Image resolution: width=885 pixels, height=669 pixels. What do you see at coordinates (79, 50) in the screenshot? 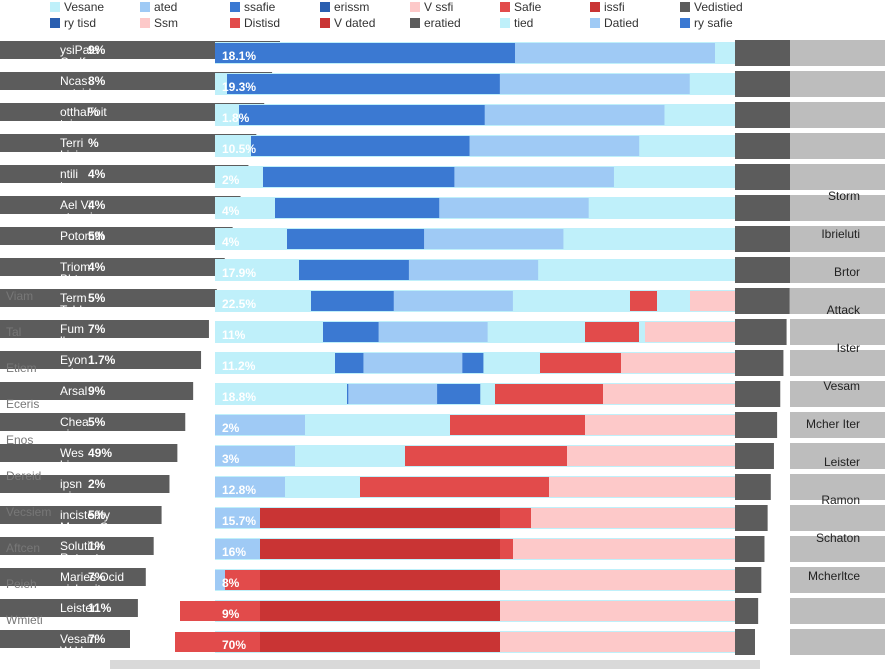
I see `row-label-primary: ysiPala` at bounding box center [79, 50].